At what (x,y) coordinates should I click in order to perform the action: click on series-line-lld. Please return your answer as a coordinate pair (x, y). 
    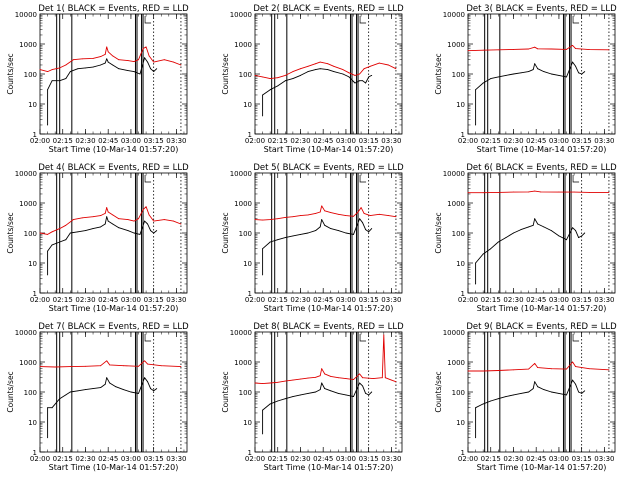
    Looking at the image, I should click on (538, 366).